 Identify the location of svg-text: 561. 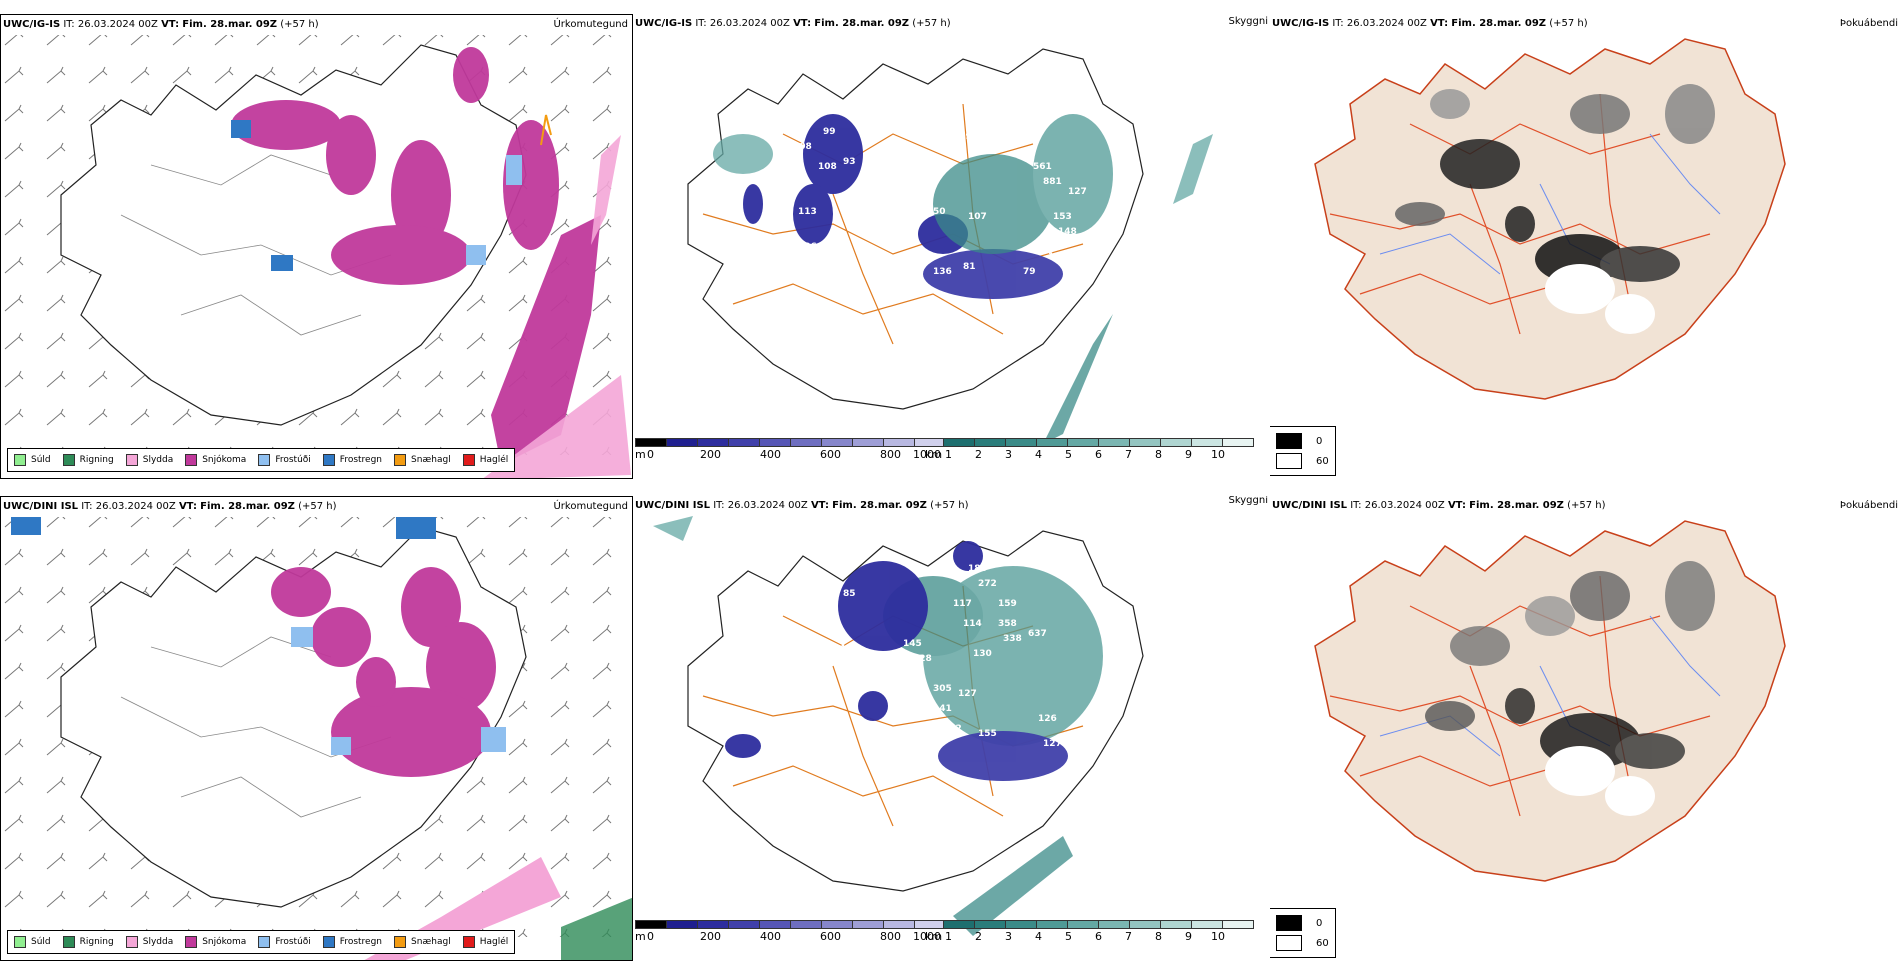
(1042, 167).